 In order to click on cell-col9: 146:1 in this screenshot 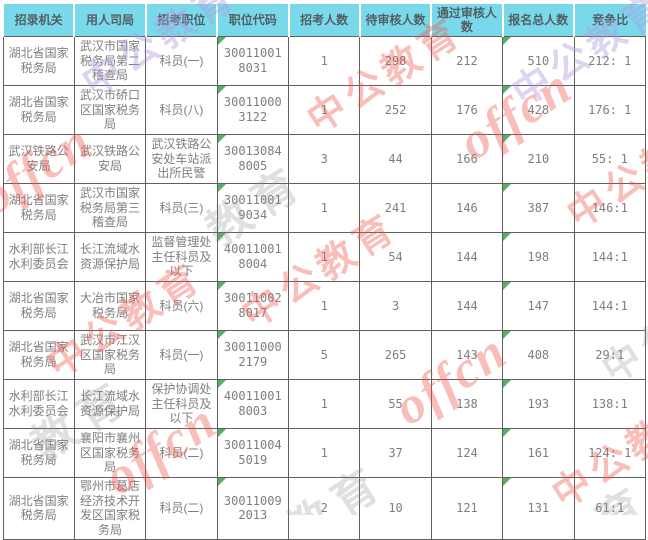, I will do `click(609, 208)`.